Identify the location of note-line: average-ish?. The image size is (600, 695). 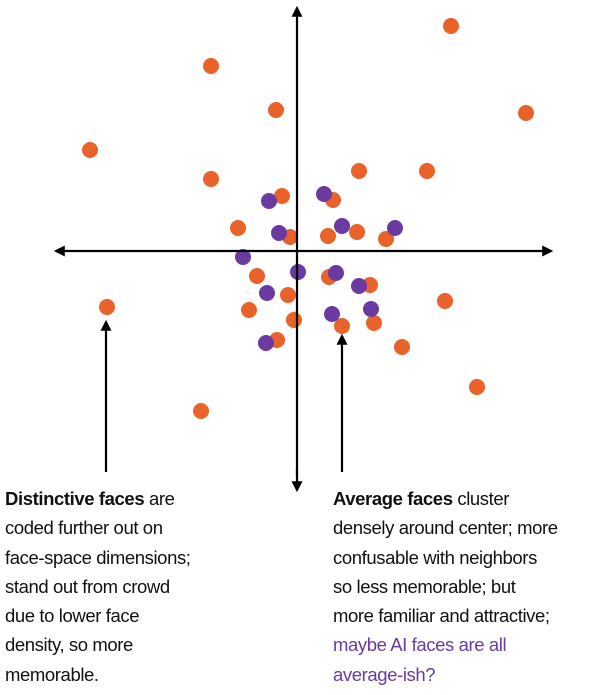
(445, 674).